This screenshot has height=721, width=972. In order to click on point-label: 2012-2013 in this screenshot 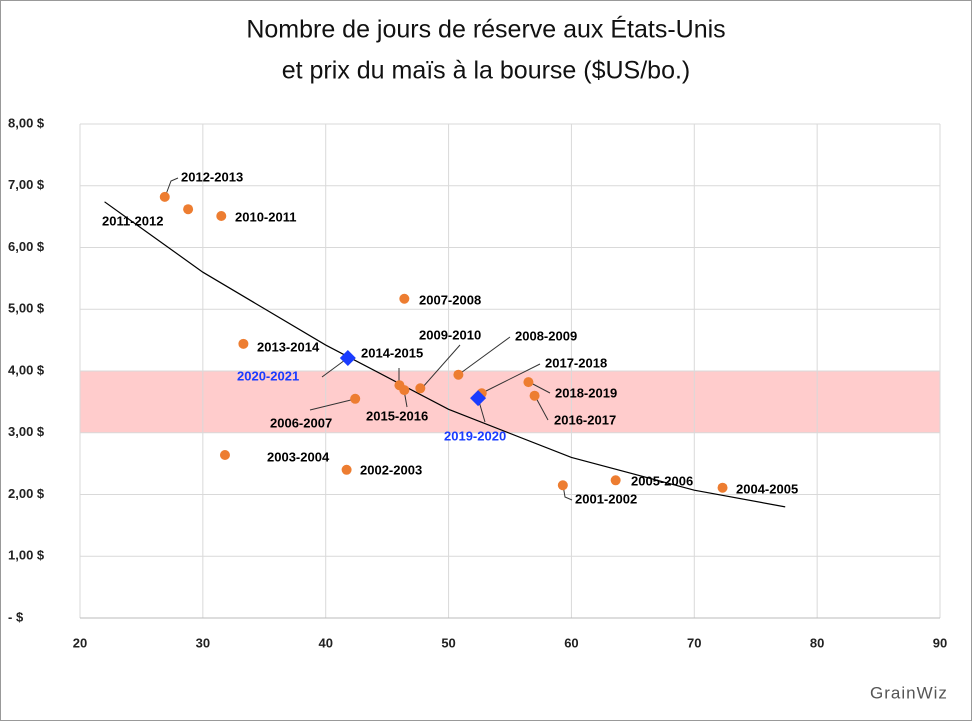, I will do `click(212, 176)`.